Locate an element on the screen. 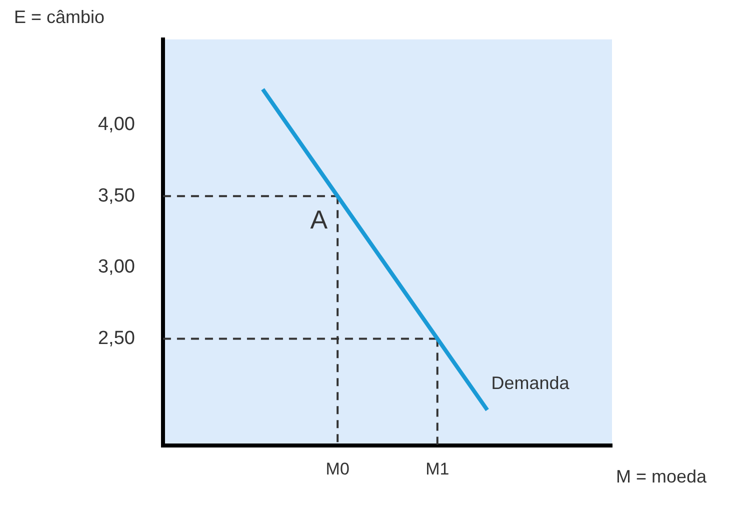  y-axis-title: E = câmbio is located at coordinates (59, 16).